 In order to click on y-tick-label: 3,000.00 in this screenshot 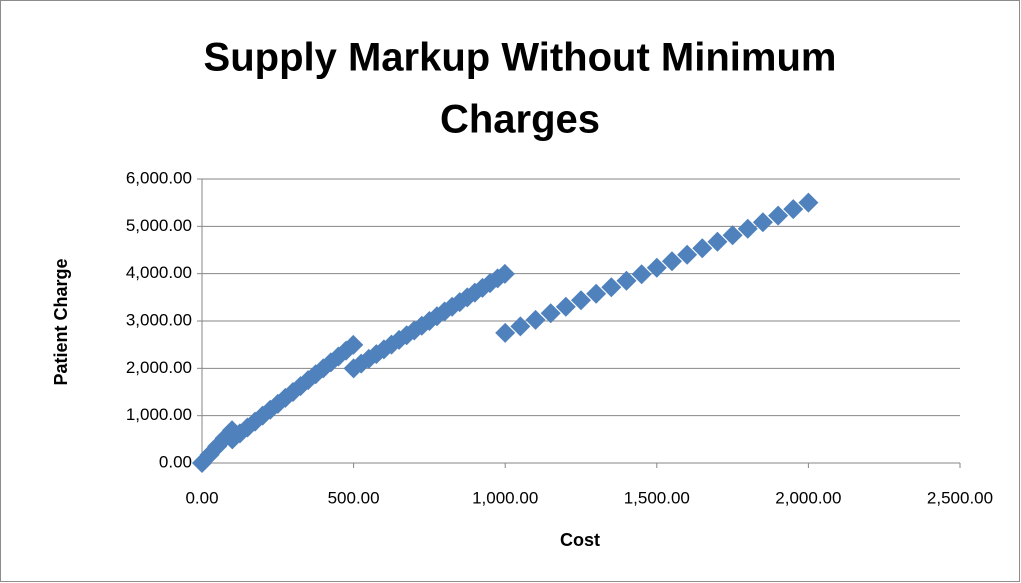, I will do `click(159, 319)`.